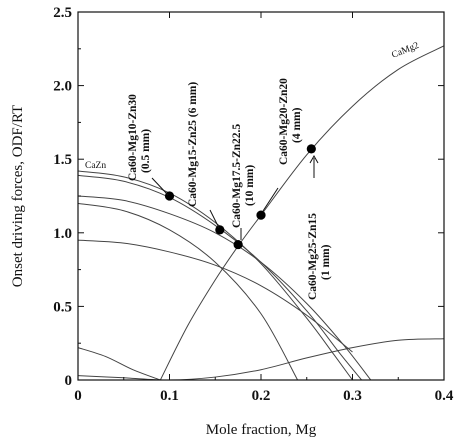 This screenshot has height=440, width=458. What do you see at coordinates (250, 185) in the screenshot?
I see `annotation-3-line-2: (10 mm)` at bounding box center [250, 185].